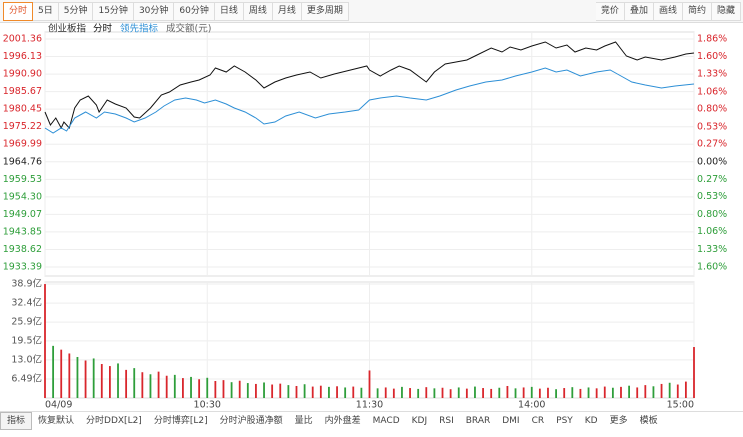  Describe the element at coordinates (342, 421) in the screenshot. I see `tab: 内外盘差` at that location.